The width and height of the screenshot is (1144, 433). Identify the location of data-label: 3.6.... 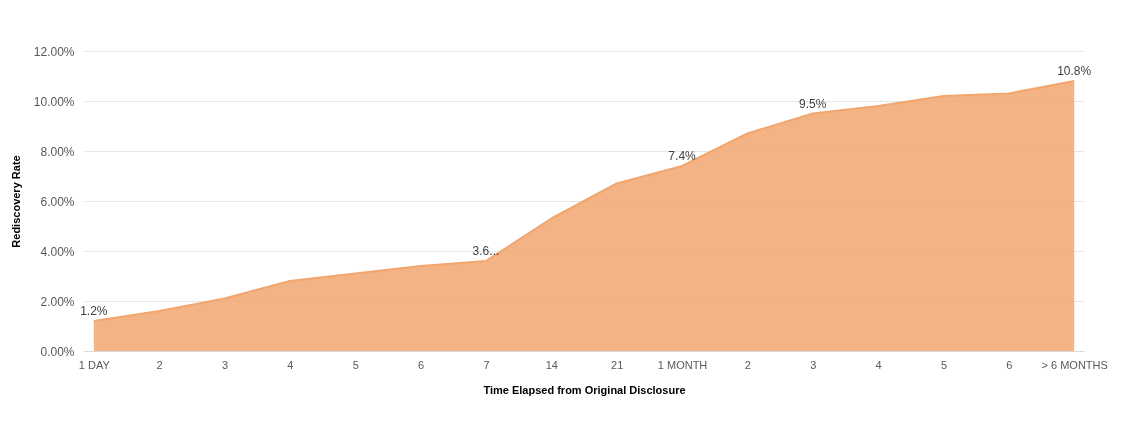
(486, 251).